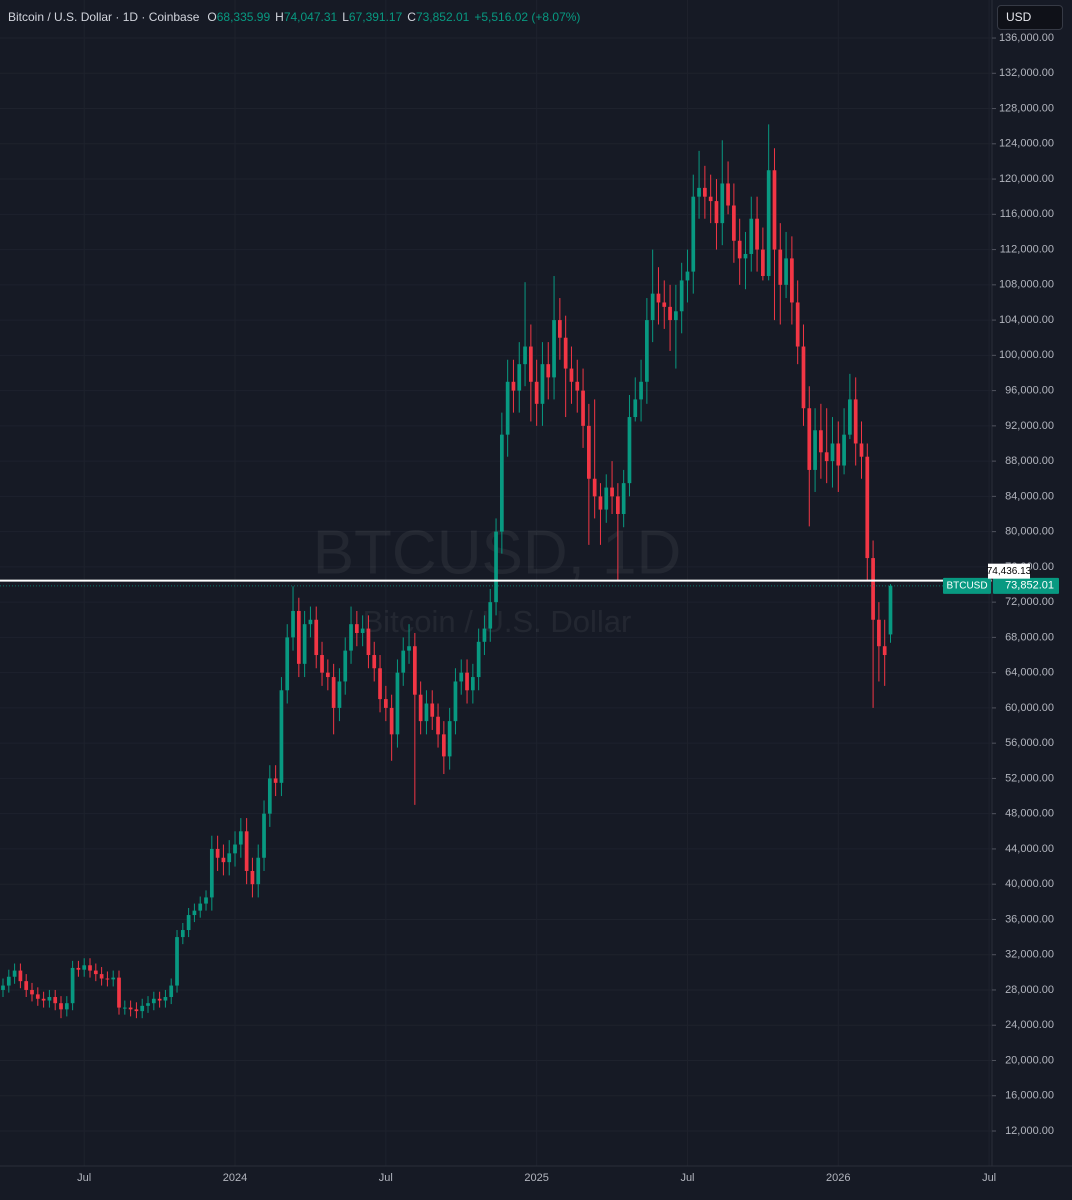 The height and width of the screenshot is (1200, 1072). I want to click on series-name: BTCUSD, so click(966, 585).